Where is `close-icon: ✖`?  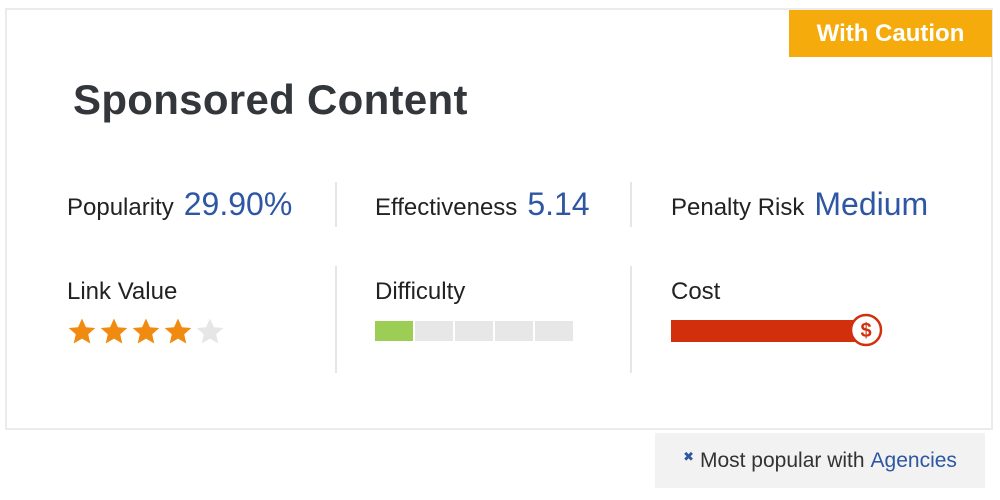 close-icon: ✖ is located at coordinates (688, 456).